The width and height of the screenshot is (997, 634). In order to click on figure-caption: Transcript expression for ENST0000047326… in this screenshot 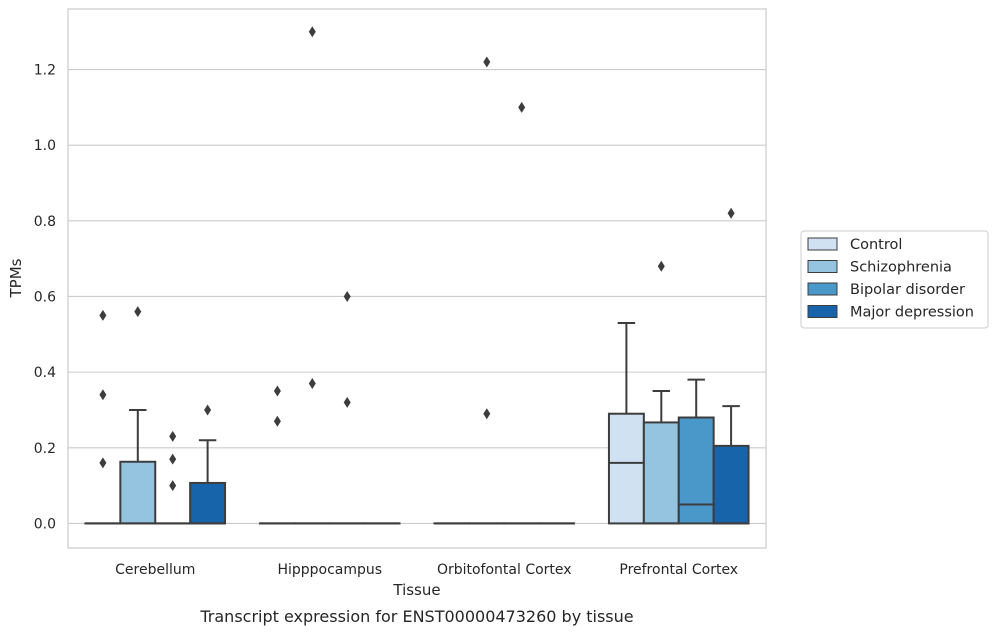, I will do `click(416, 616)`.